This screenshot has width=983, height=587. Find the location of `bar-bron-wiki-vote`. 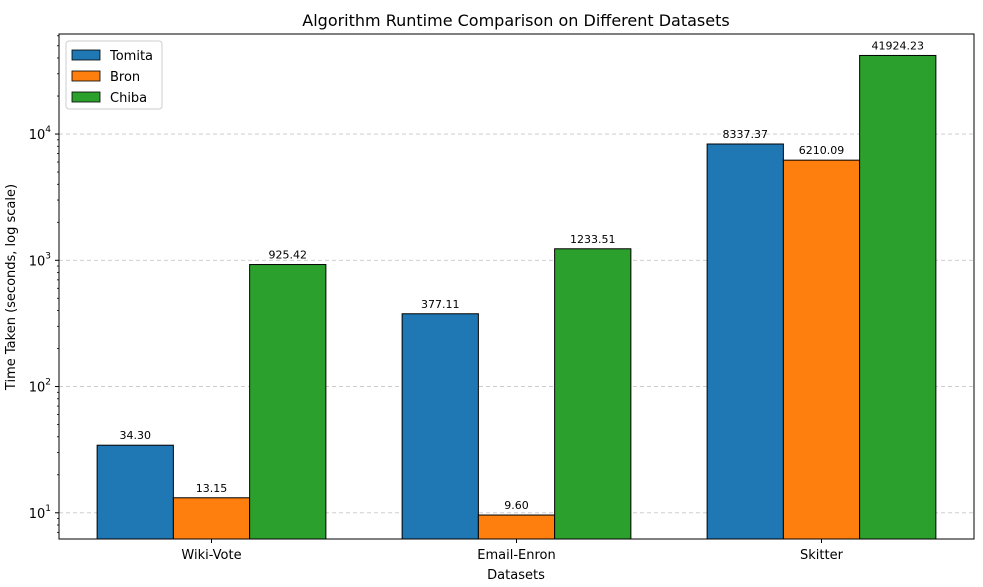

bar-bron-wiki-vote is located at coordinates (211, 518).